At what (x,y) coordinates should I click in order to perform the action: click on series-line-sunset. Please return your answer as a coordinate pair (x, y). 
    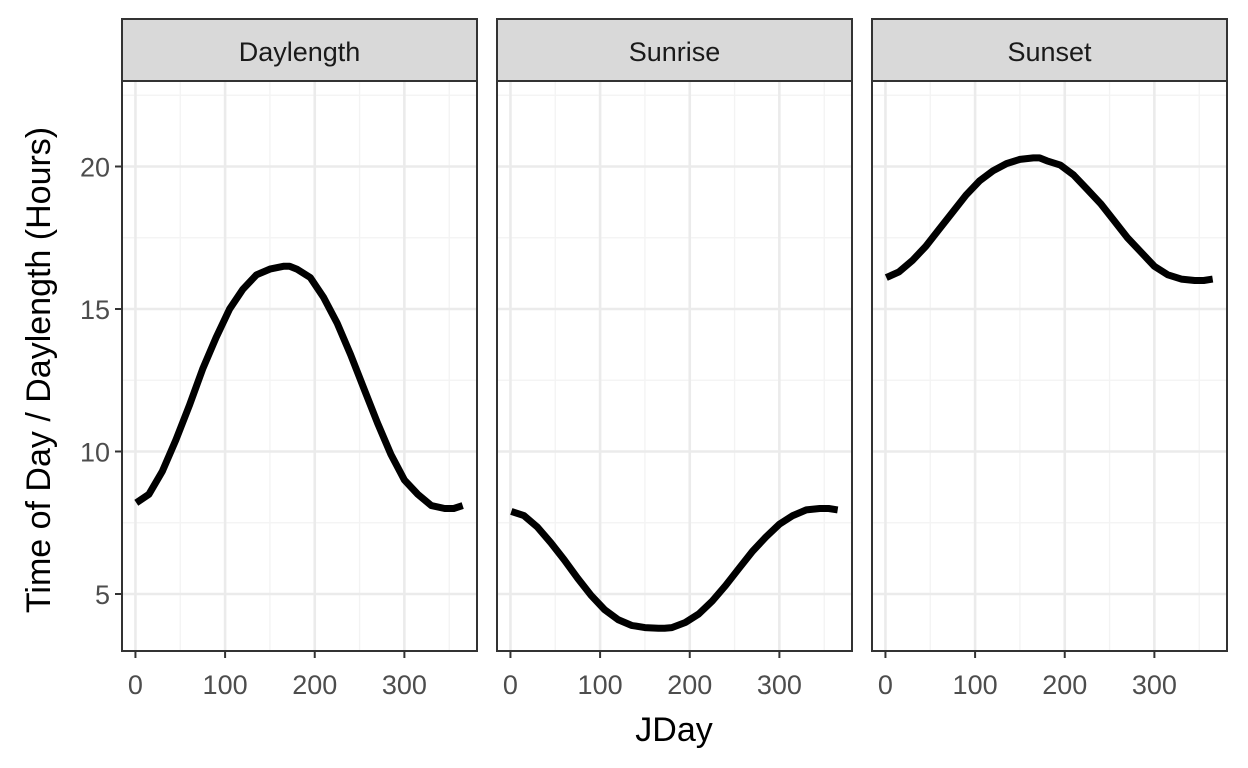
    Looking at the image, I should click on (1049, 219).